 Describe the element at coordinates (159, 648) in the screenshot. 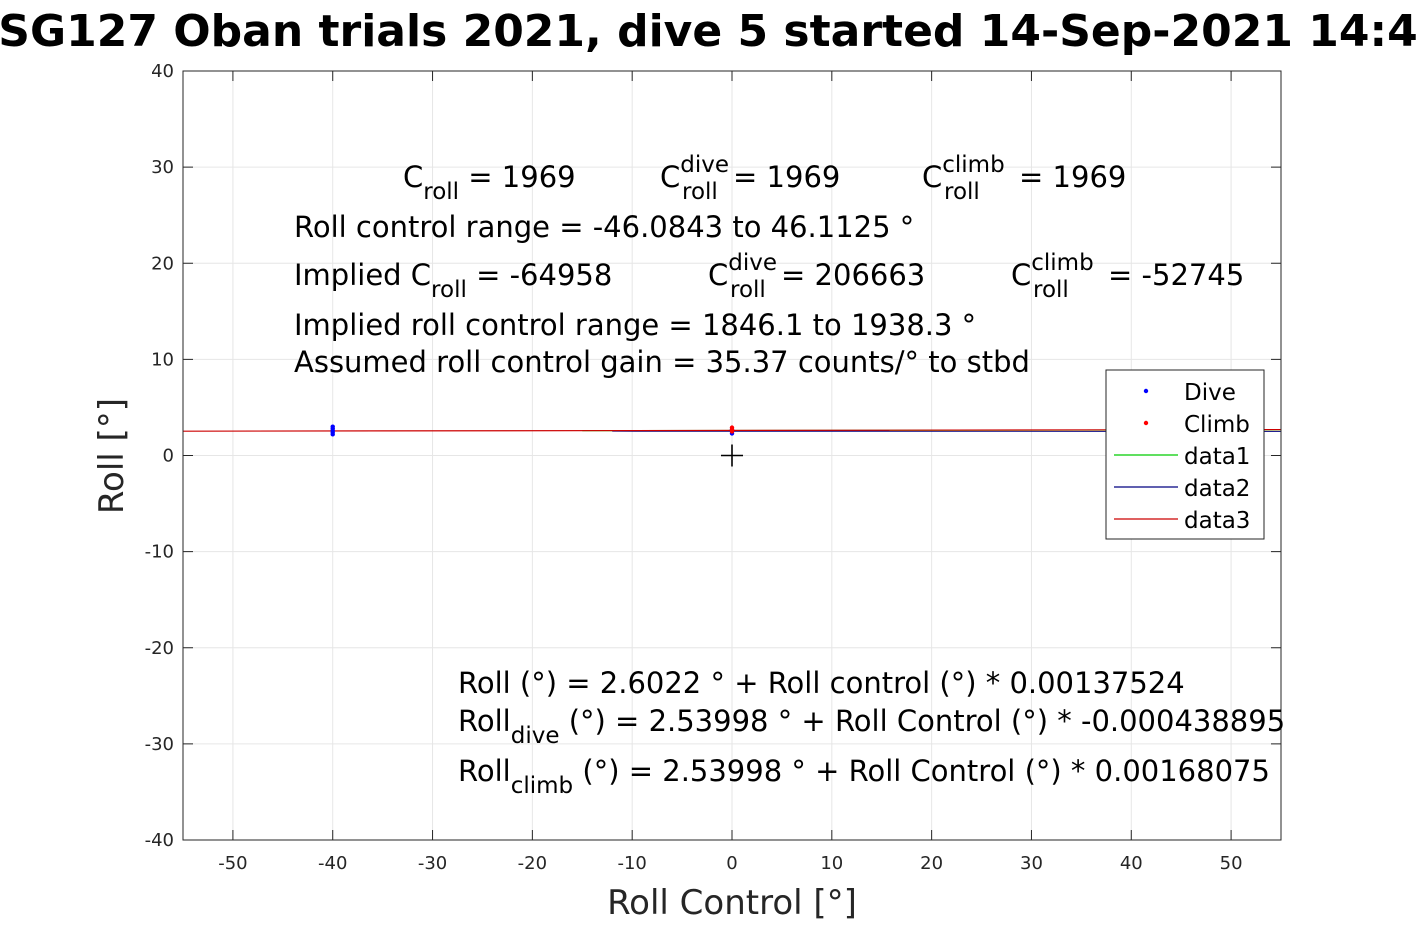

I see `y-tick-label: -20` at that location.